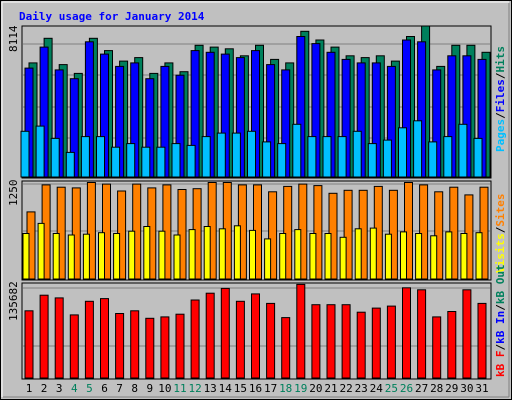 The width and height of the screenshot is (512, 405). I want to click on x-tick-label: 7, so click(119, 388).